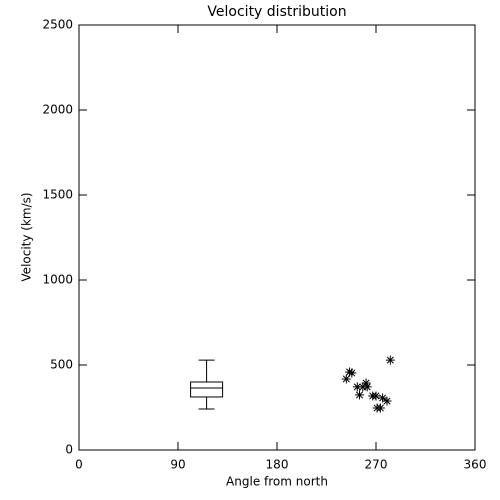 Image resolution: width=500 pixels, height=500 pixels. What do you see at coordinates (57, 110) in the screenshot?
I see `y-tick-label: 2000` at bounding box center [57, 110].